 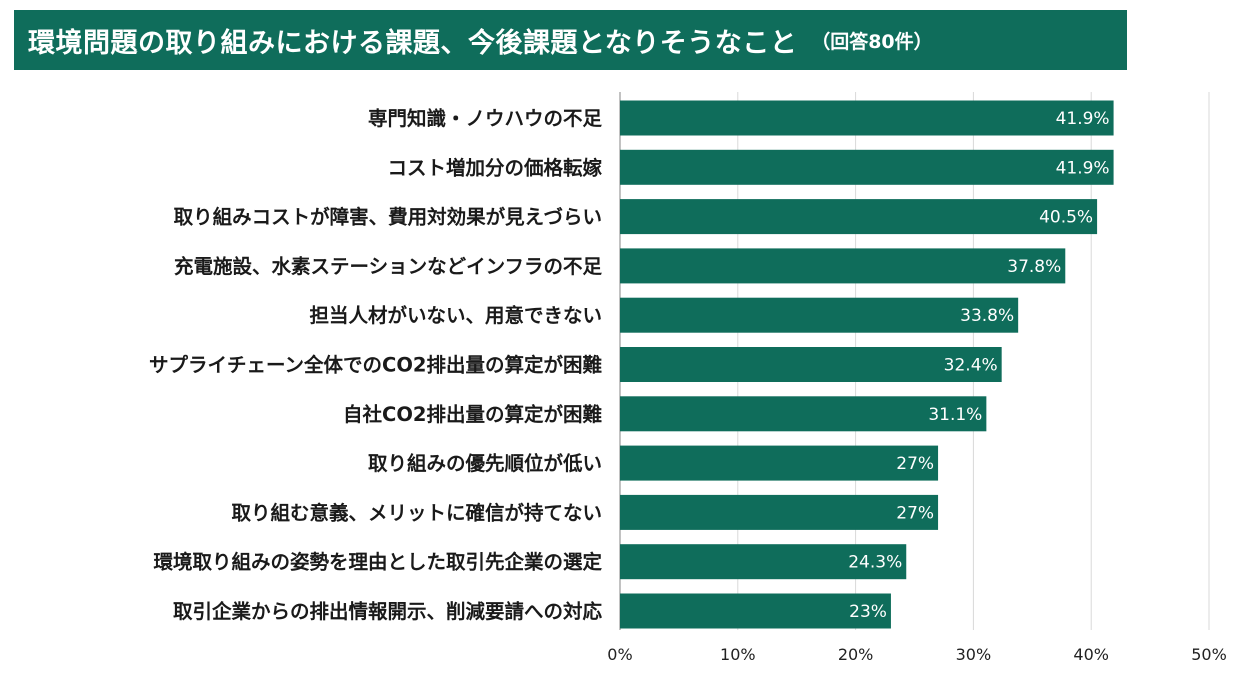 I want to click on data-label: 37.8%, so click(x=1034, y=267).